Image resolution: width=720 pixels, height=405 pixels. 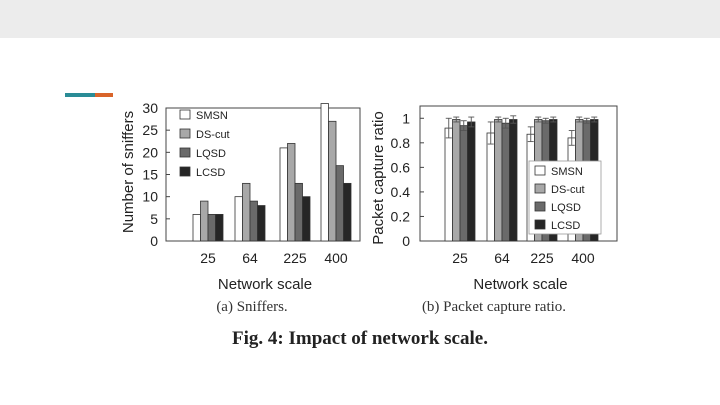 I want to click on y-axis-label: Packet capture ratio, so click(x=378, y=177).